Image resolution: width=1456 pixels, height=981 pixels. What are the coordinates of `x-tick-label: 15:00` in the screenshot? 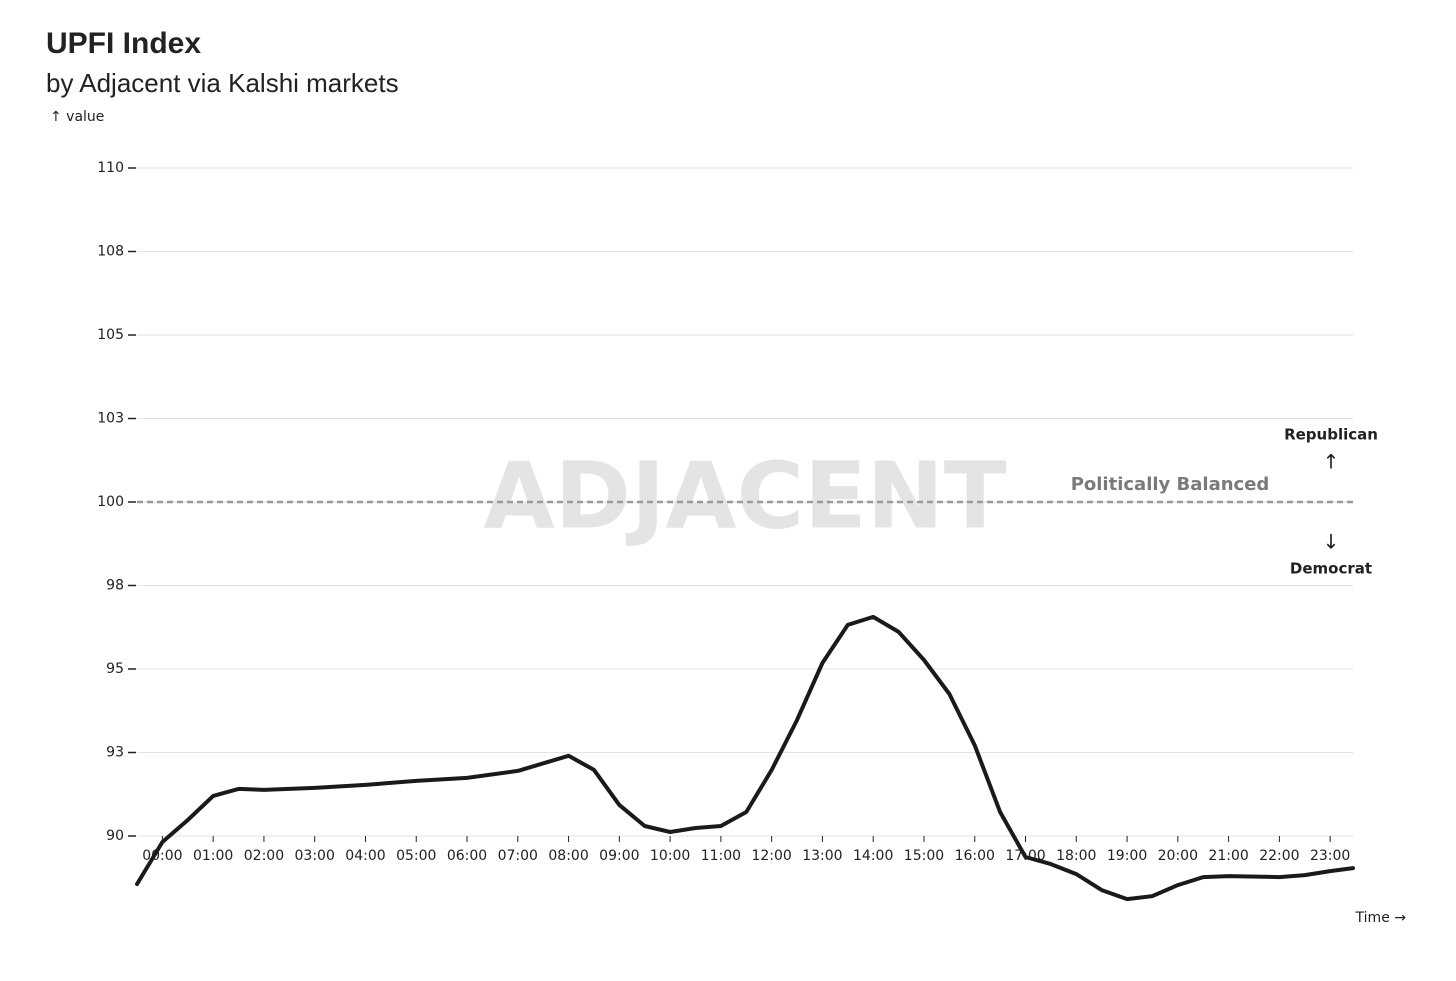 It's located at (924, 856).